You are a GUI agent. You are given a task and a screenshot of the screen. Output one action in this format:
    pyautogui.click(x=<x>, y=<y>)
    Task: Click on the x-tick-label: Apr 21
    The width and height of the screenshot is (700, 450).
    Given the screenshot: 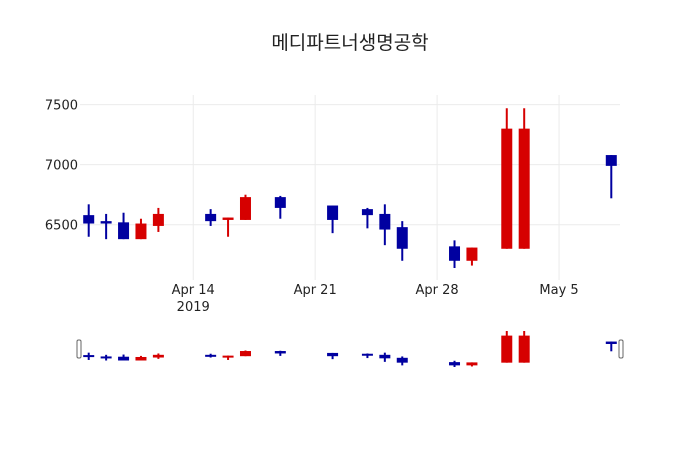 What is the action you would take?
    pyautogui.click(x=315, y=290)
    